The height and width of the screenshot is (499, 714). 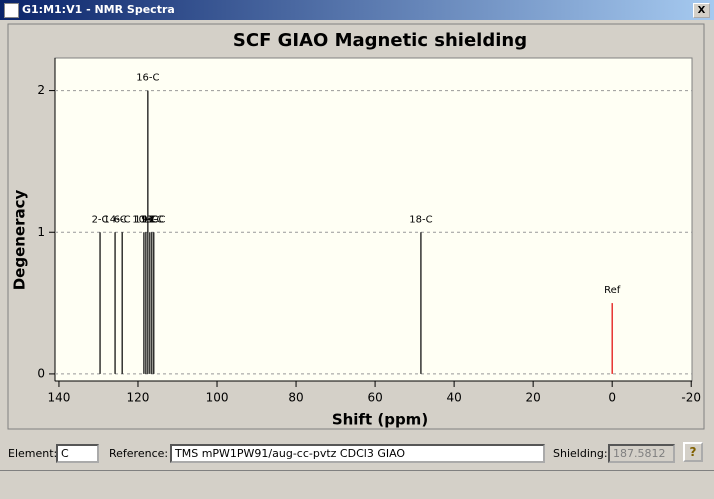 I want to click on peak-label: 14-C, so click(x=114, y=219).